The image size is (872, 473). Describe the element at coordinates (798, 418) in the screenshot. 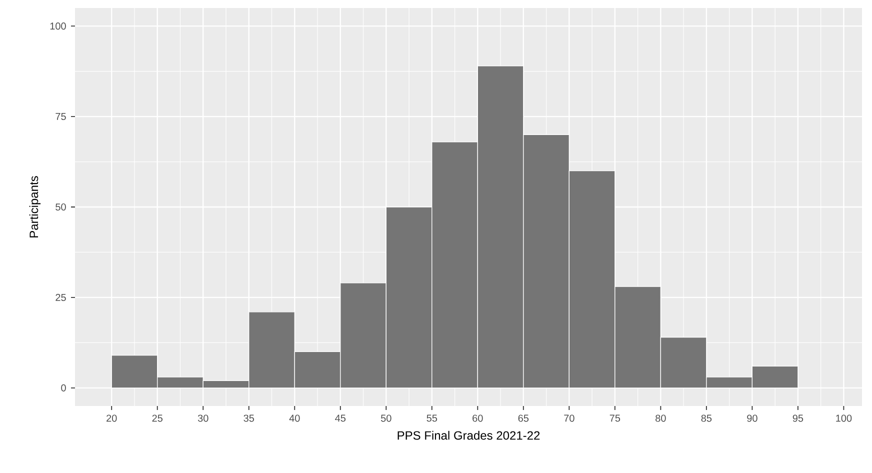

I see `x-tick-label: 95` at that location.